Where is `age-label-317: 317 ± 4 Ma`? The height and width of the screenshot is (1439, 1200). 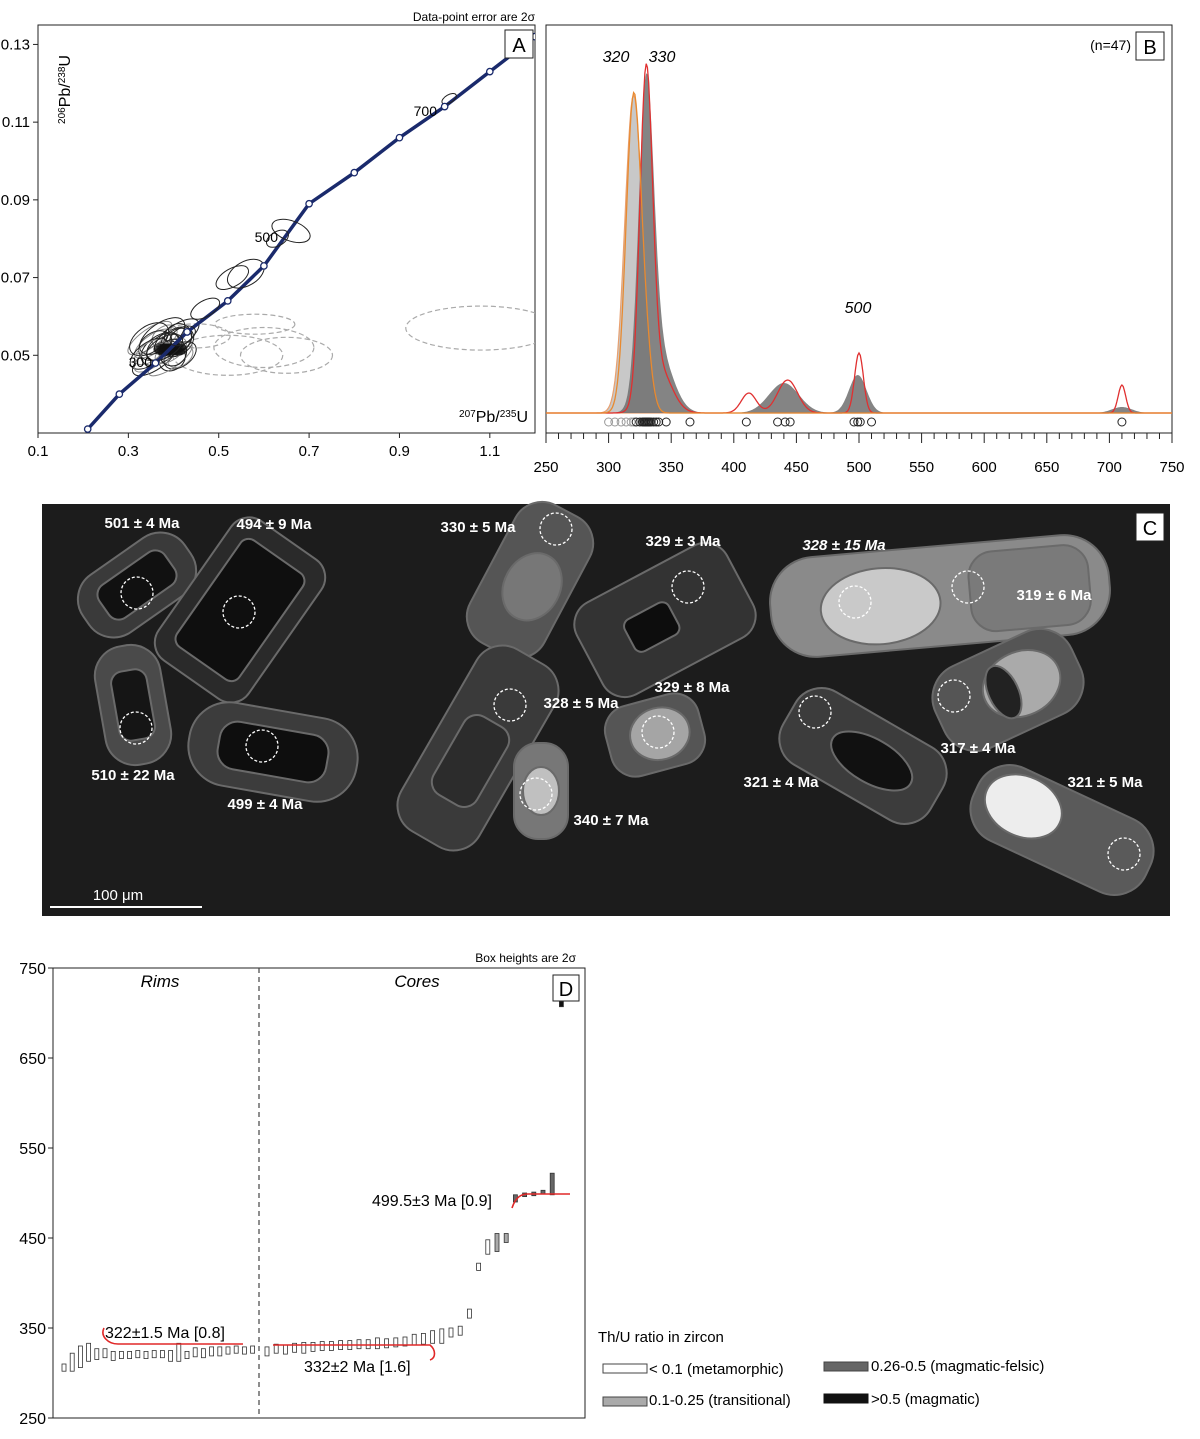
age-label-317: 317 ± 4 Ma is located at coordinates (979, 748).